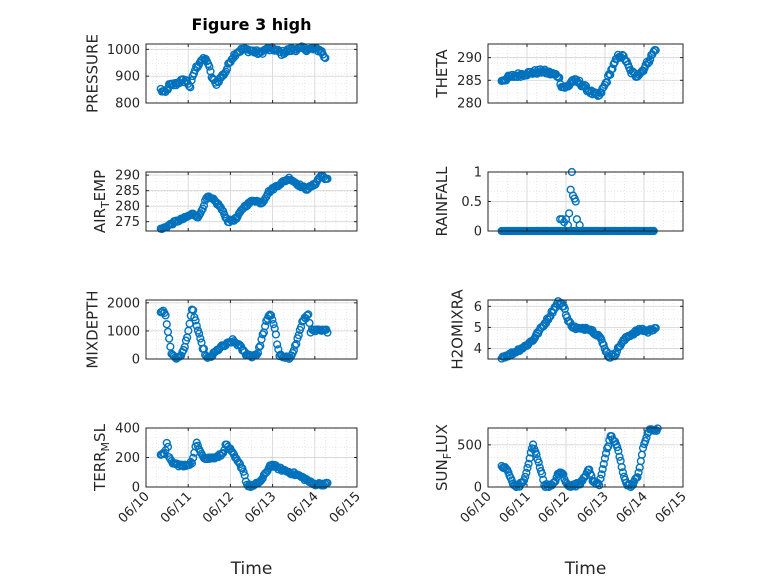 This screenshot has width=778, height=583. Describe the element at coordinates (244, 334) in the screenshot. I see `series-mixdepth` at that location.